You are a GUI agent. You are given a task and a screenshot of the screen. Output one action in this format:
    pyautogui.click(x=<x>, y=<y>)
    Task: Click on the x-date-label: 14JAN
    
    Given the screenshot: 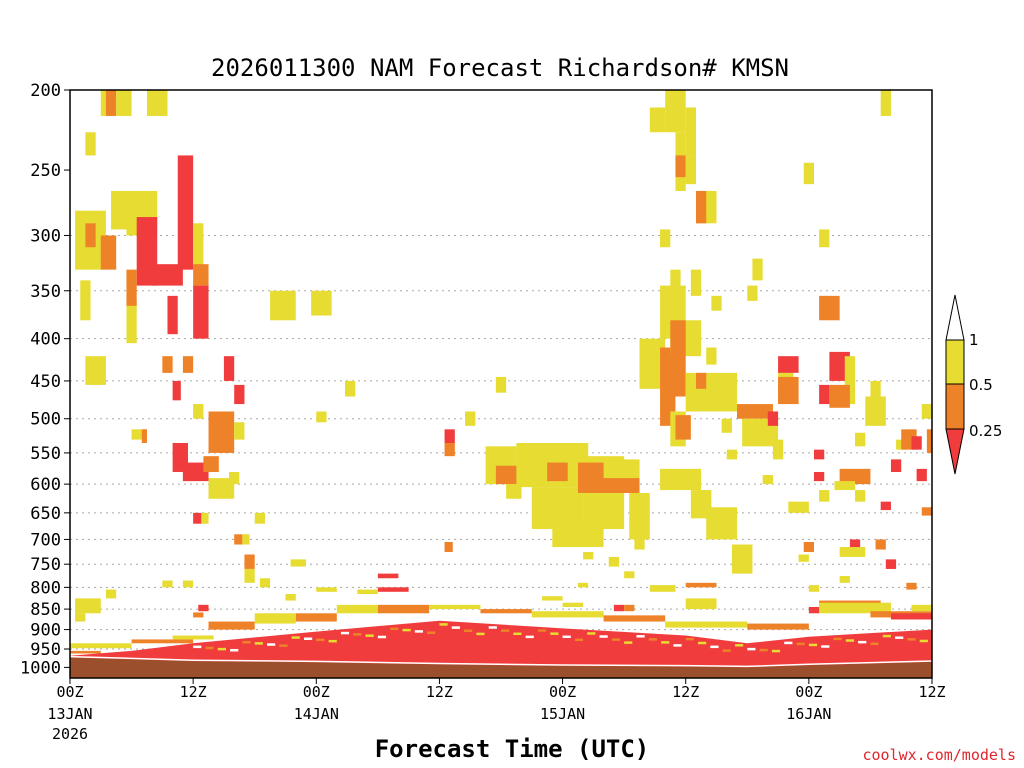 What is the action you would take?
    pyautogui.click(x=316, y=714)
    